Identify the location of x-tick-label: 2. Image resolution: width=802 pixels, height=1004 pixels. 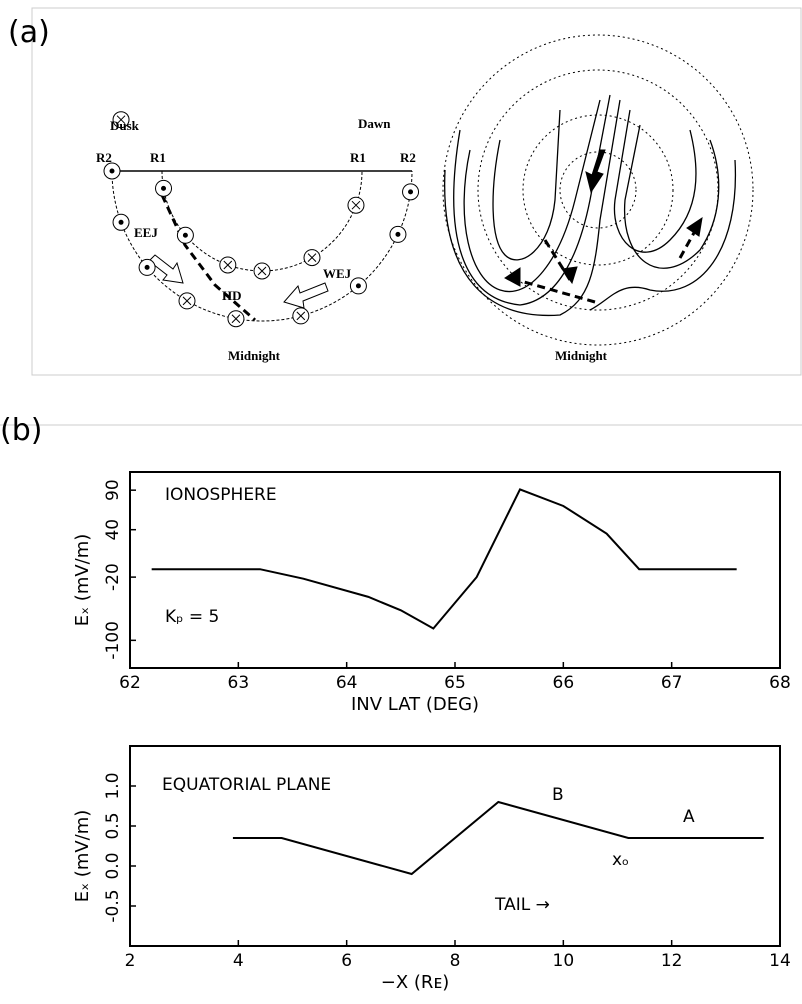
(130, 961).